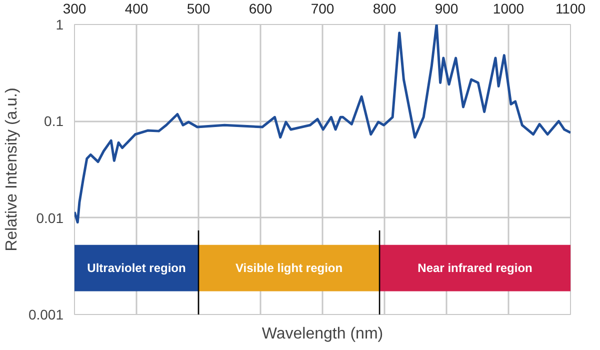 This screenshot has height=350, width=600. Describe the element at coordinates (446, 8) in the screenshot. I see `x-tick-label: 900` at that location.